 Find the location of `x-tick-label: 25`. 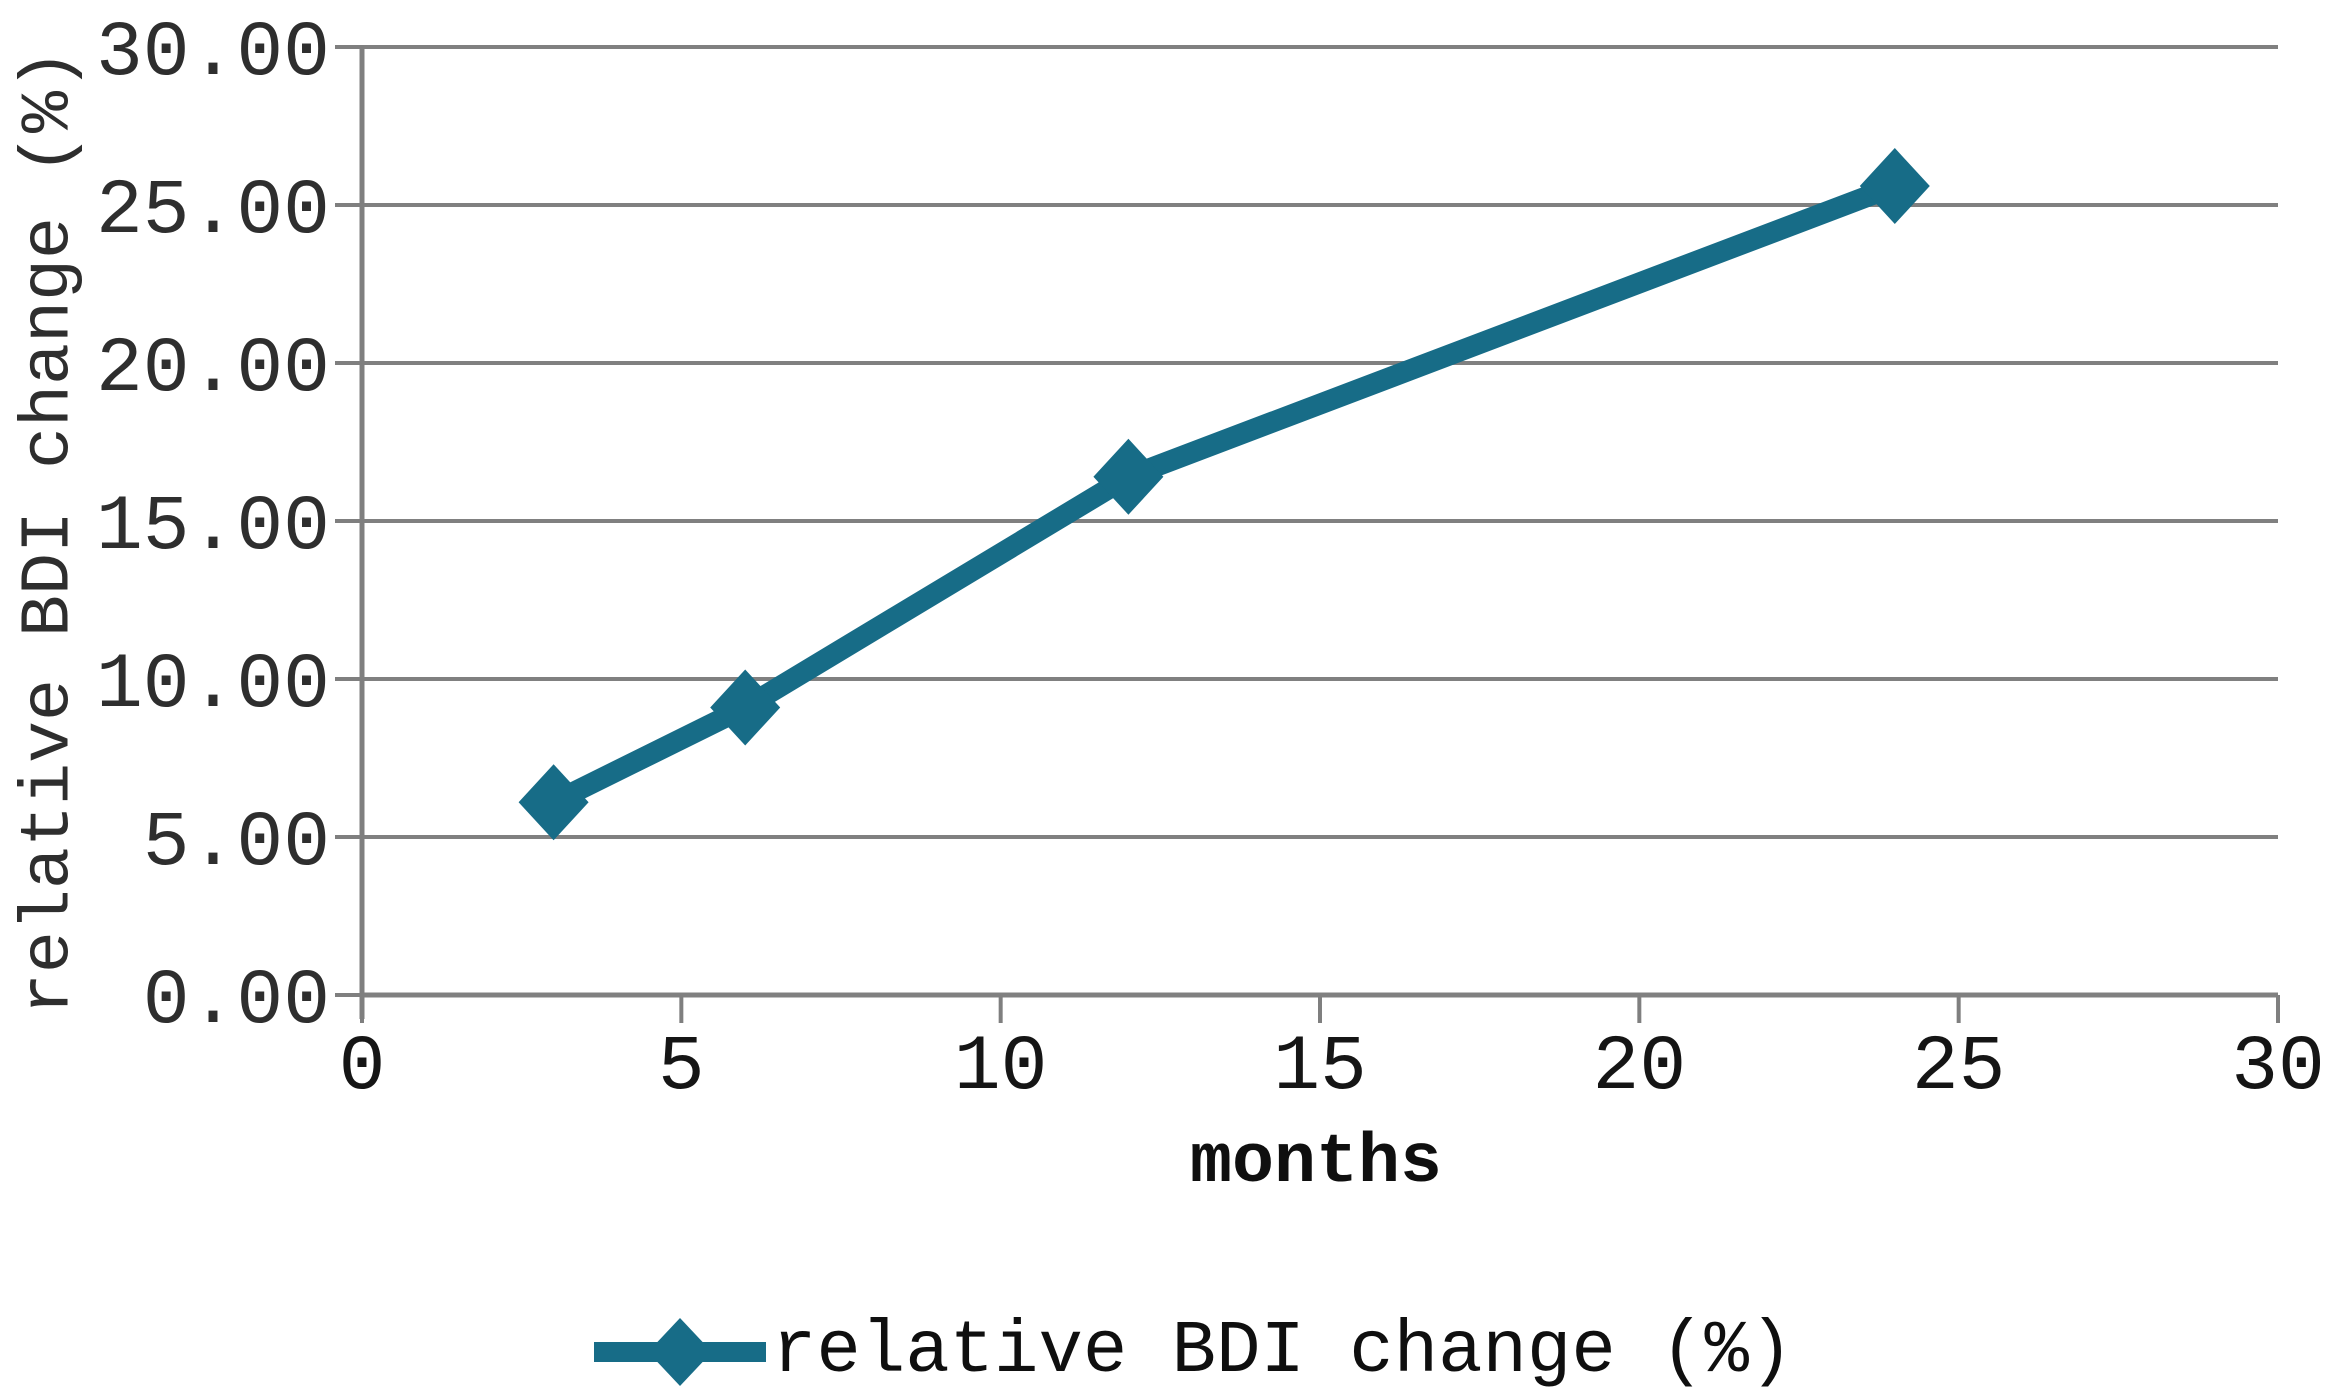

x-tick-label: 25 is located at coordinates (1959, 1068).